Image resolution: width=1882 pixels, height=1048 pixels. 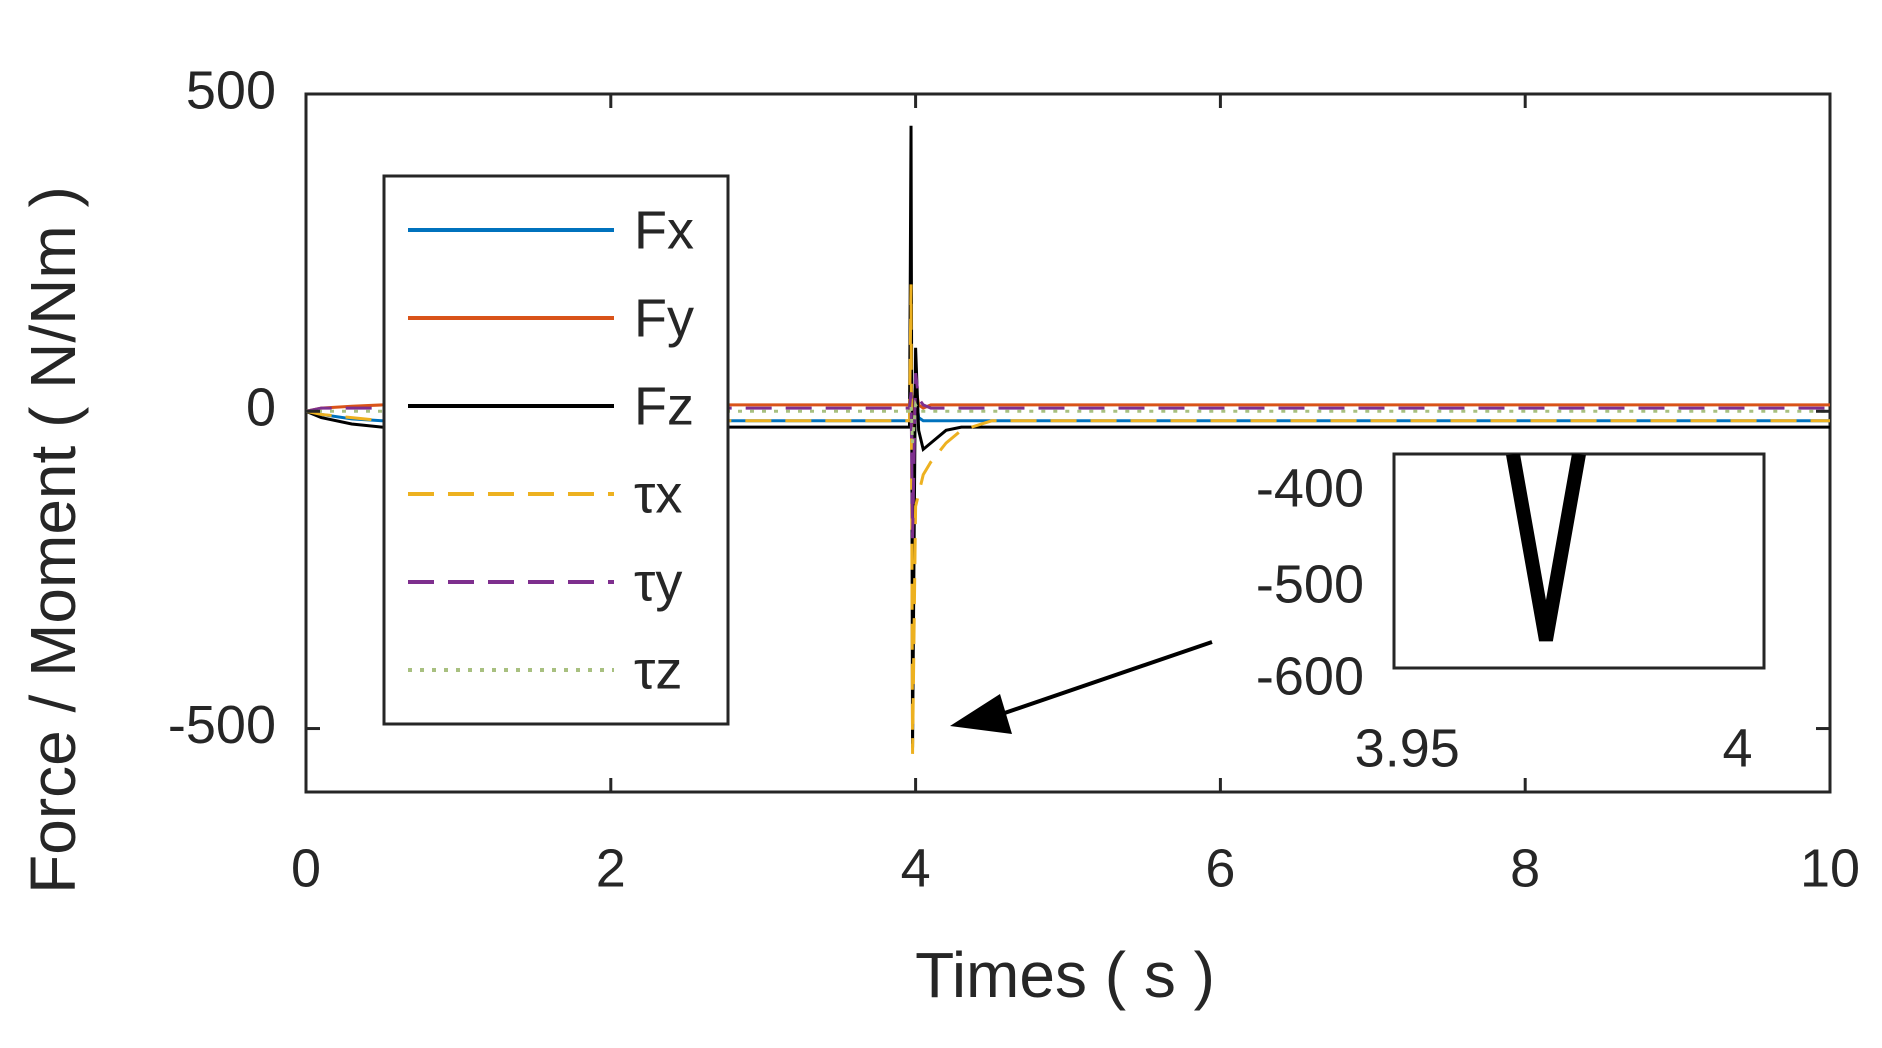 What do you see at coordinates (231, 90) in the screenshot?
I see `y-tick-label: 500` at bounding box center [231, 90].